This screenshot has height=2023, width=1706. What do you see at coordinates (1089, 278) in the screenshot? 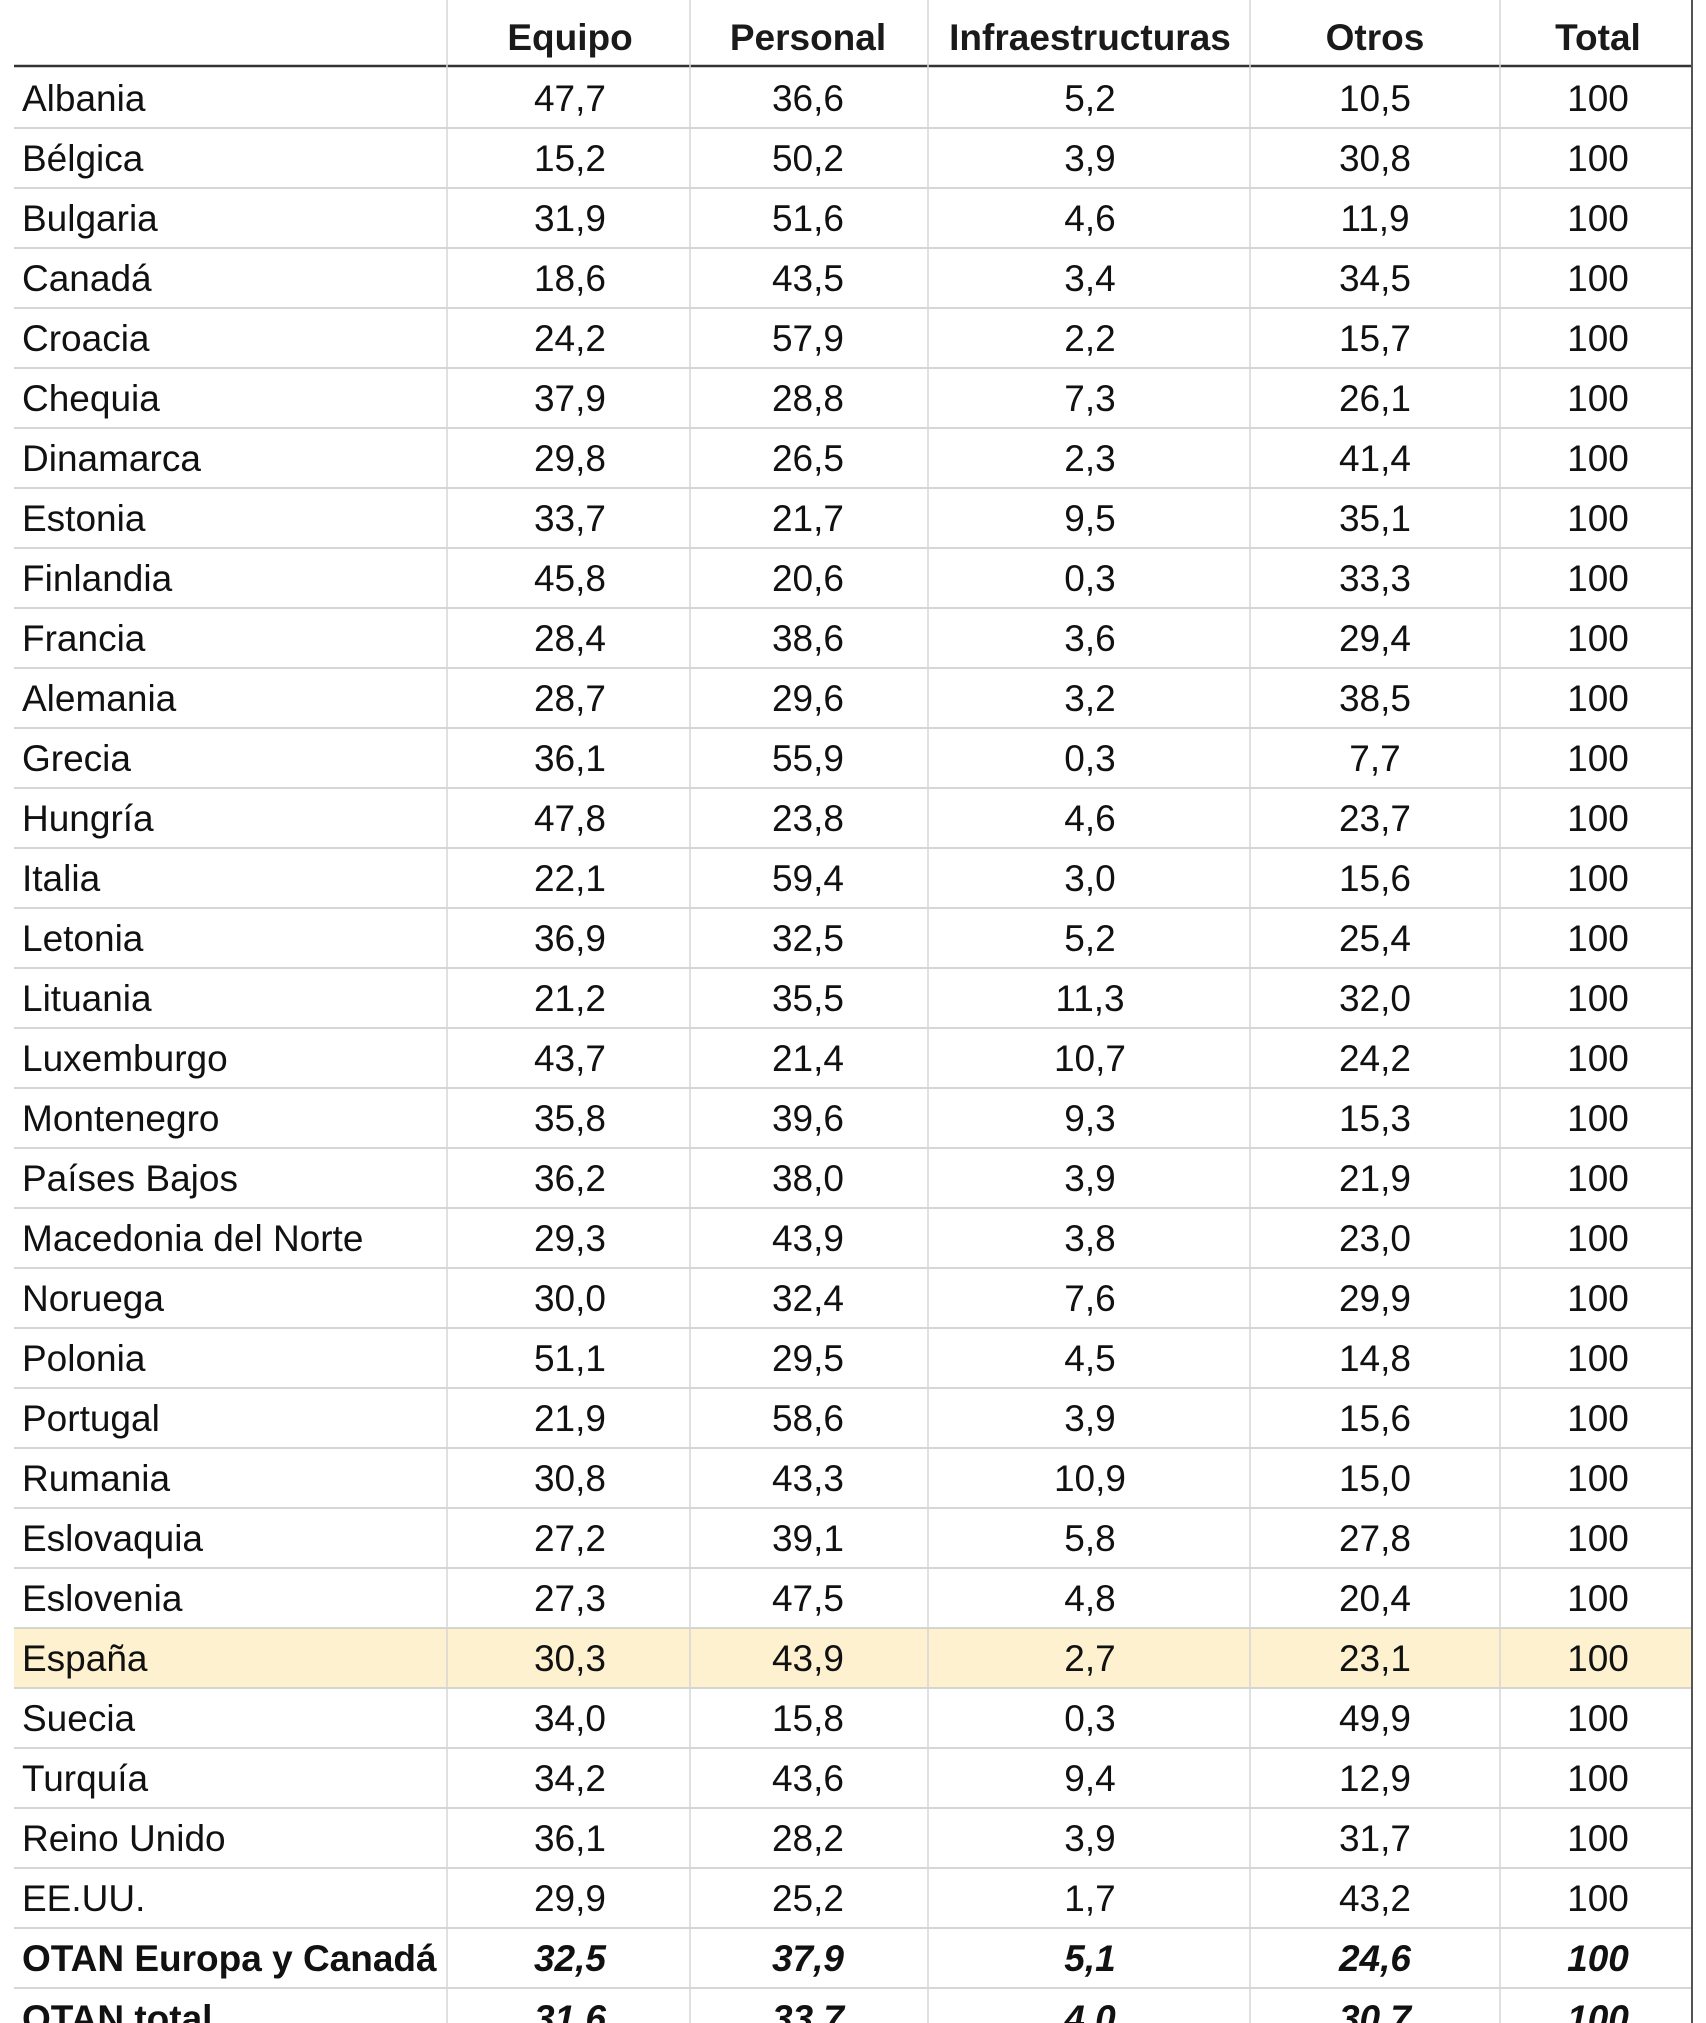
I see `table-row-canada-infraestructuras-value: 3,4` at bounding box center [1089, 278].